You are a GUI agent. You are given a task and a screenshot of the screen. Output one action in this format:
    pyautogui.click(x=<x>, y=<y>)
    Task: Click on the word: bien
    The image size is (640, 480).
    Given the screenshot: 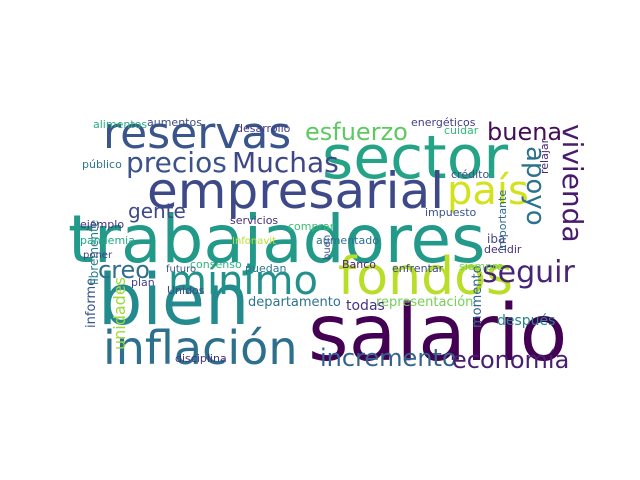 What is the action you would take?
    pyautogui.click(x=173, y=300)
    